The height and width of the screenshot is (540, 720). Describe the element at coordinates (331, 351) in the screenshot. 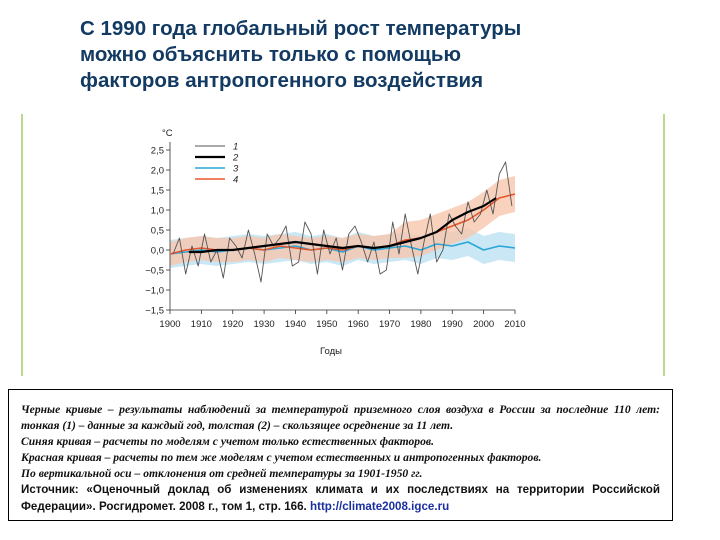

I see `x-axis-label: Годы` at that location.